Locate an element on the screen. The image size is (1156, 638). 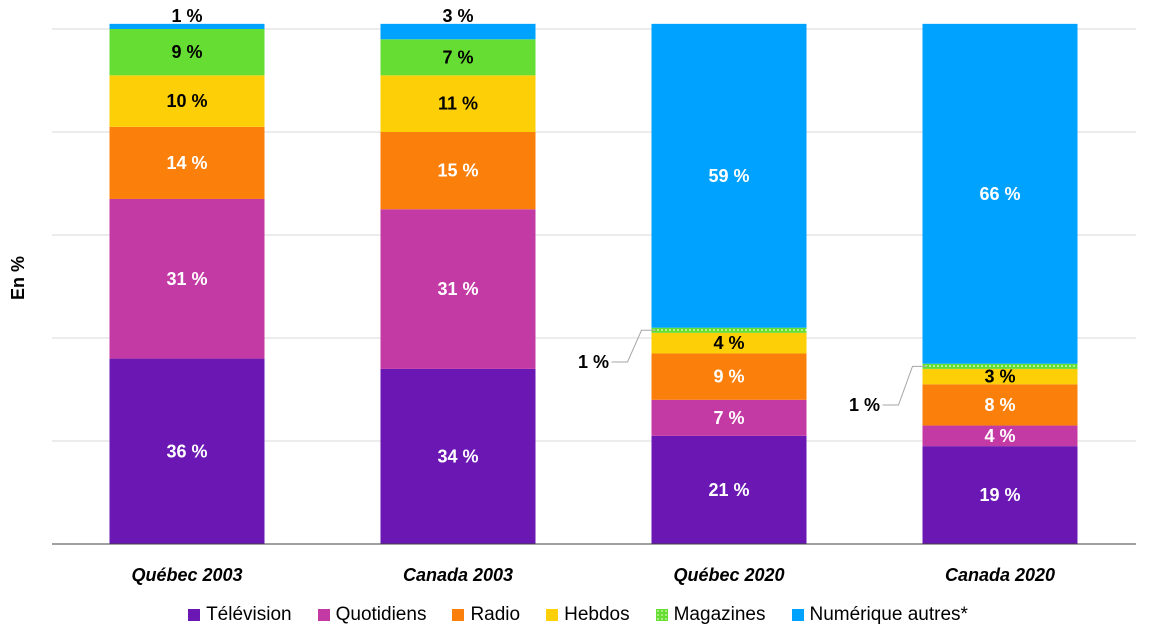
data-label: 14 % is located at coordinates (186, 163).